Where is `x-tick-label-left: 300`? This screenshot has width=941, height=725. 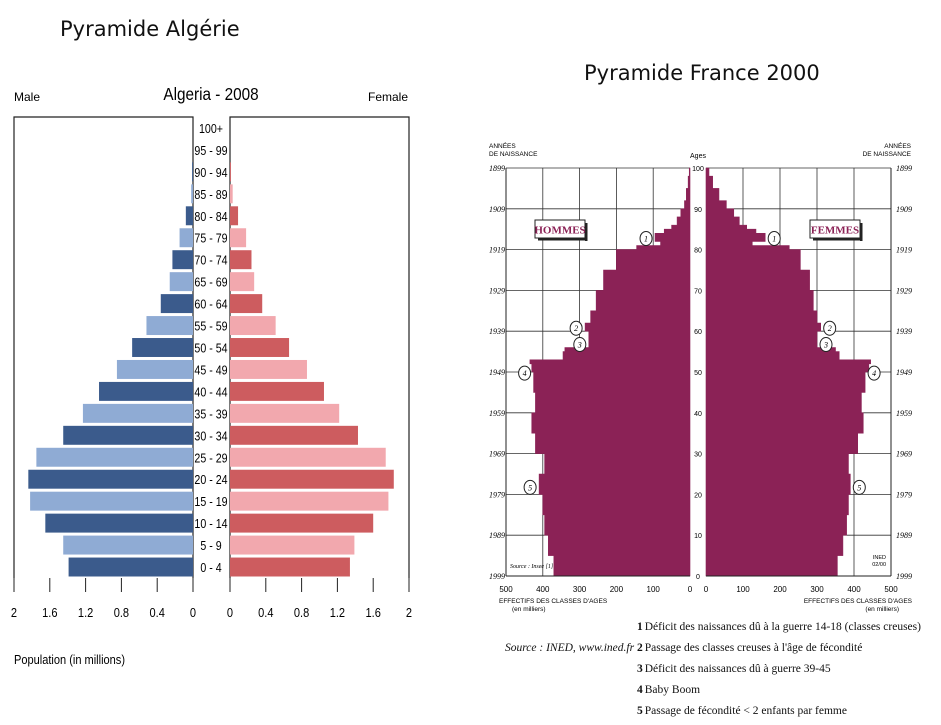
x-tick-label-left: 300 is located at coordinates (580, 589).